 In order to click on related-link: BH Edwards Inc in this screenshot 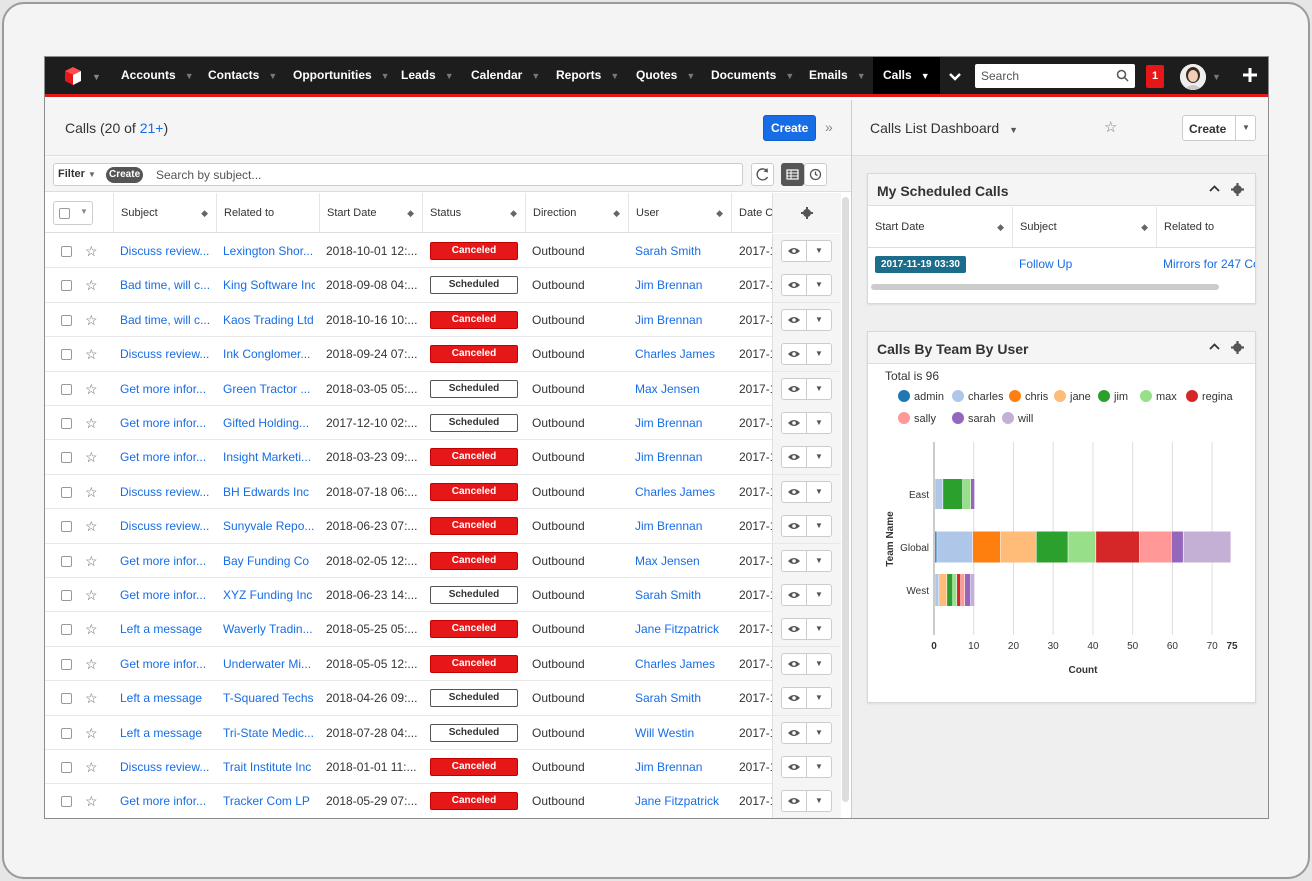, I will do `click(266, 491)`.